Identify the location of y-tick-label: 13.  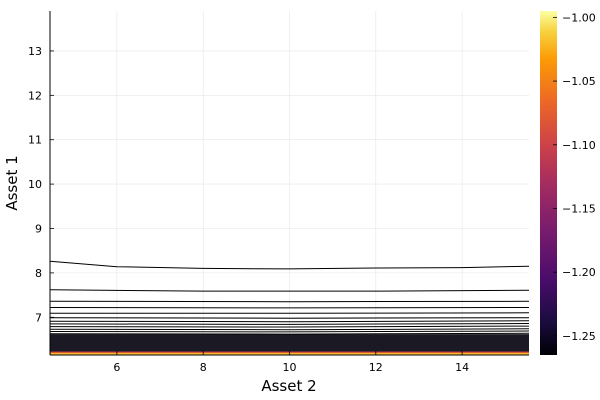
(35, 51).